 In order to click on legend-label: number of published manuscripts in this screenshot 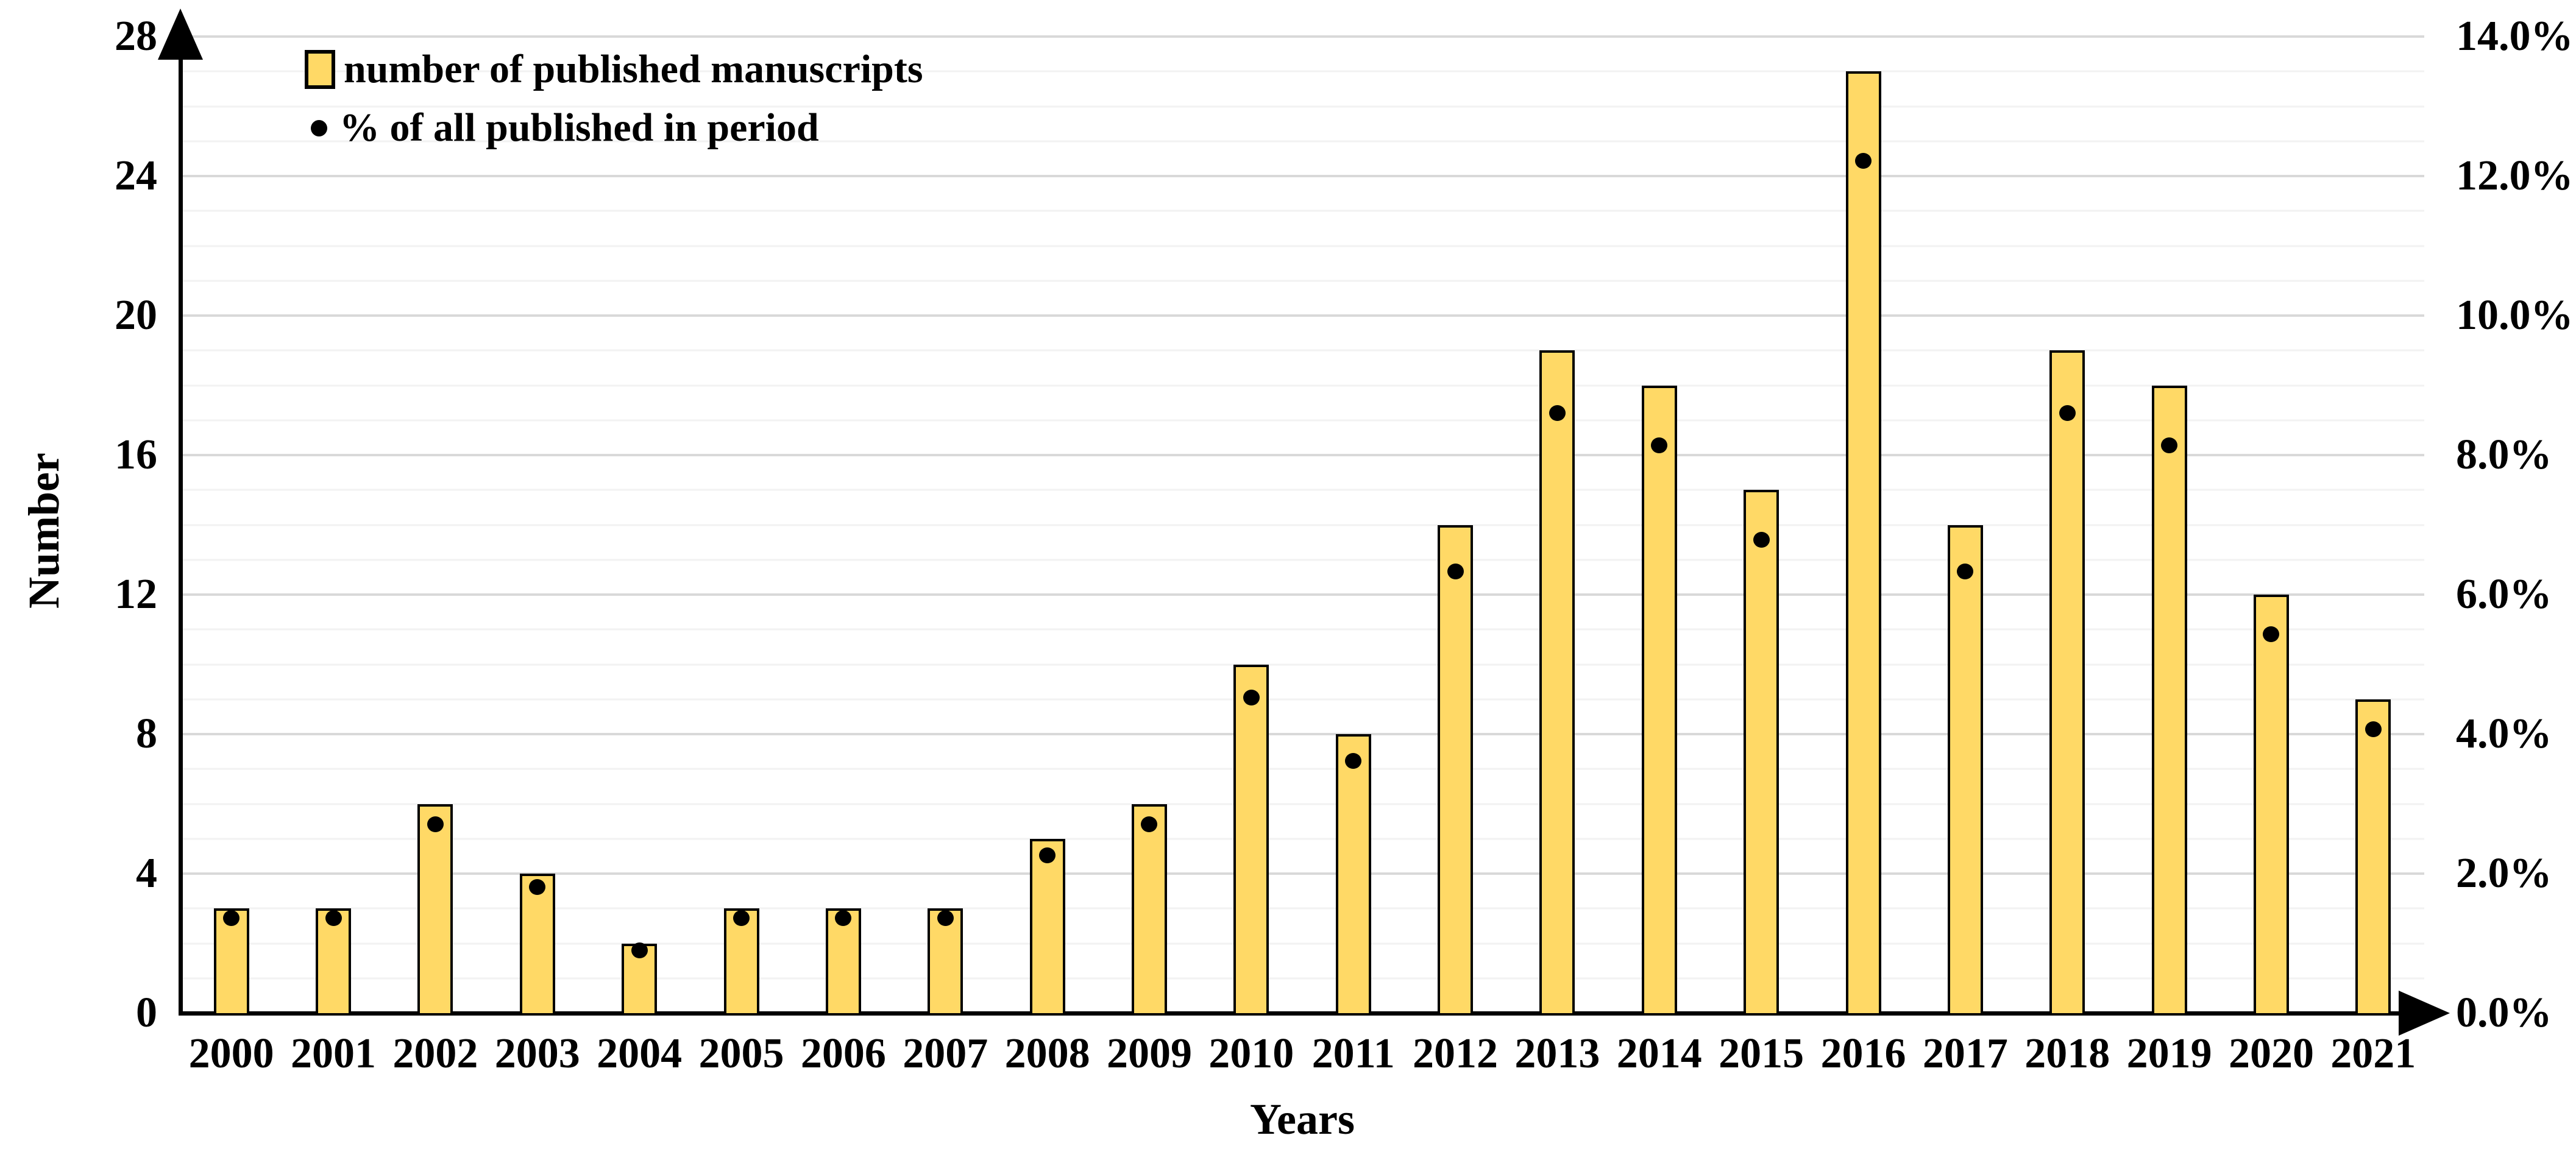, I will do `click(634, 69)`.